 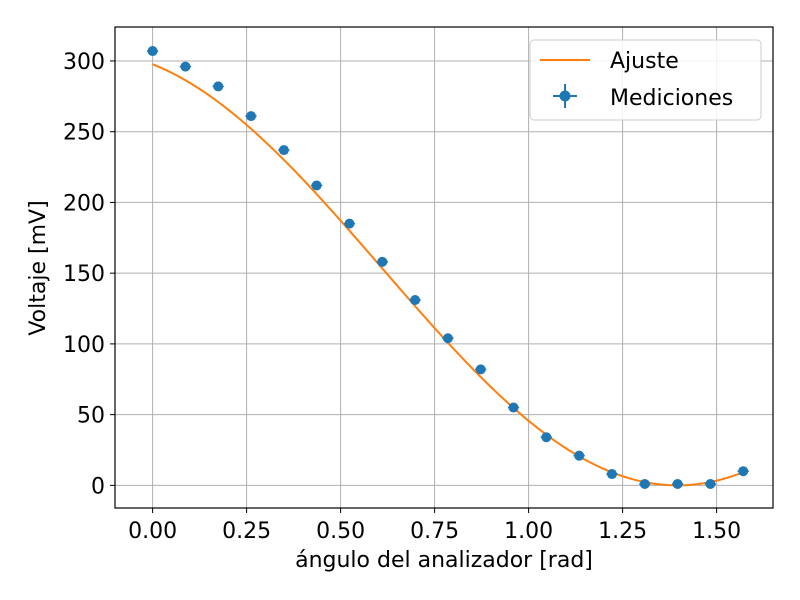 I want to click on legend-measurement-label: Mediciones, so click(x=671, y=98).